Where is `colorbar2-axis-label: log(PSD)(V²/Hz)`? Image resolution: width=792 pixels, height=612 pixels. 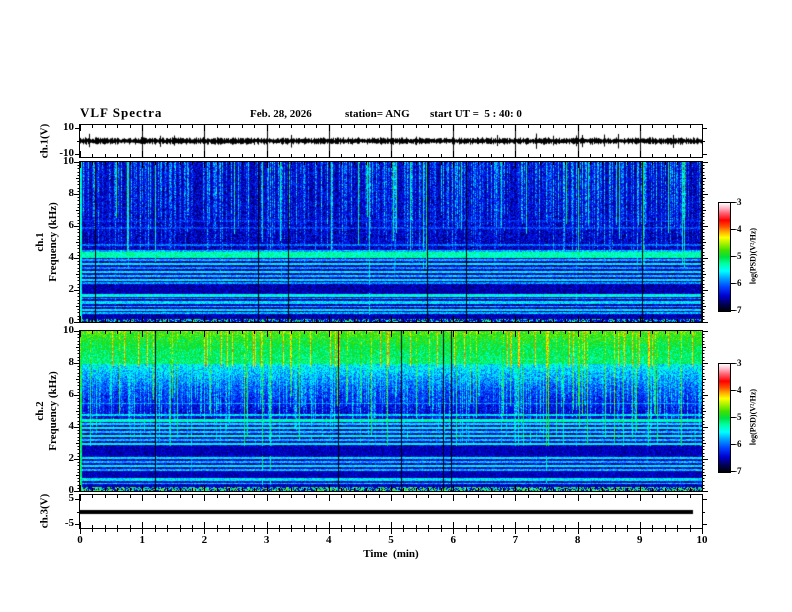 colorbar2-axis-label: log(PSD)(V²/Hz) is located at coordinates (753, 417).